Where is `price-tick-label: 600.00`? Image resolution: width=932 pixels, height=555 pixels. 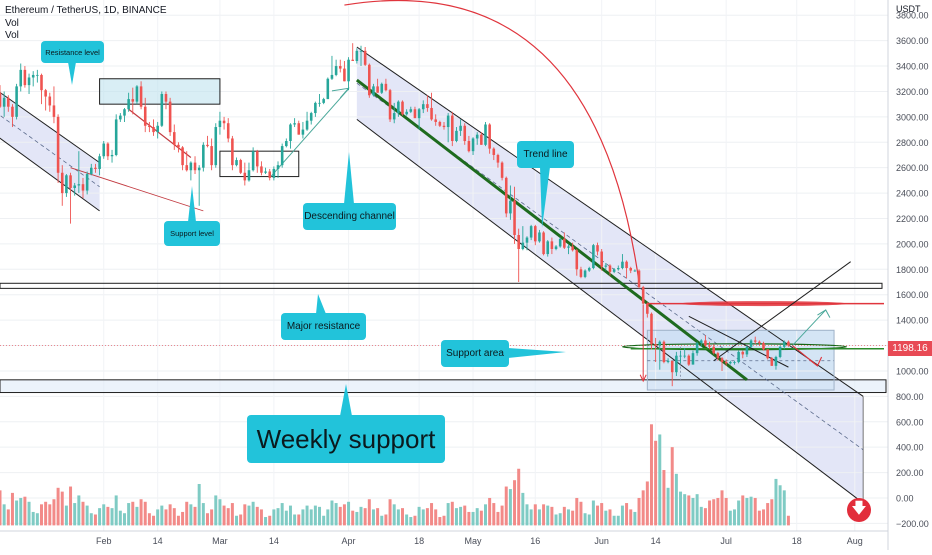
price-tick-label: 600.00 is located at coordinates (910, 422).